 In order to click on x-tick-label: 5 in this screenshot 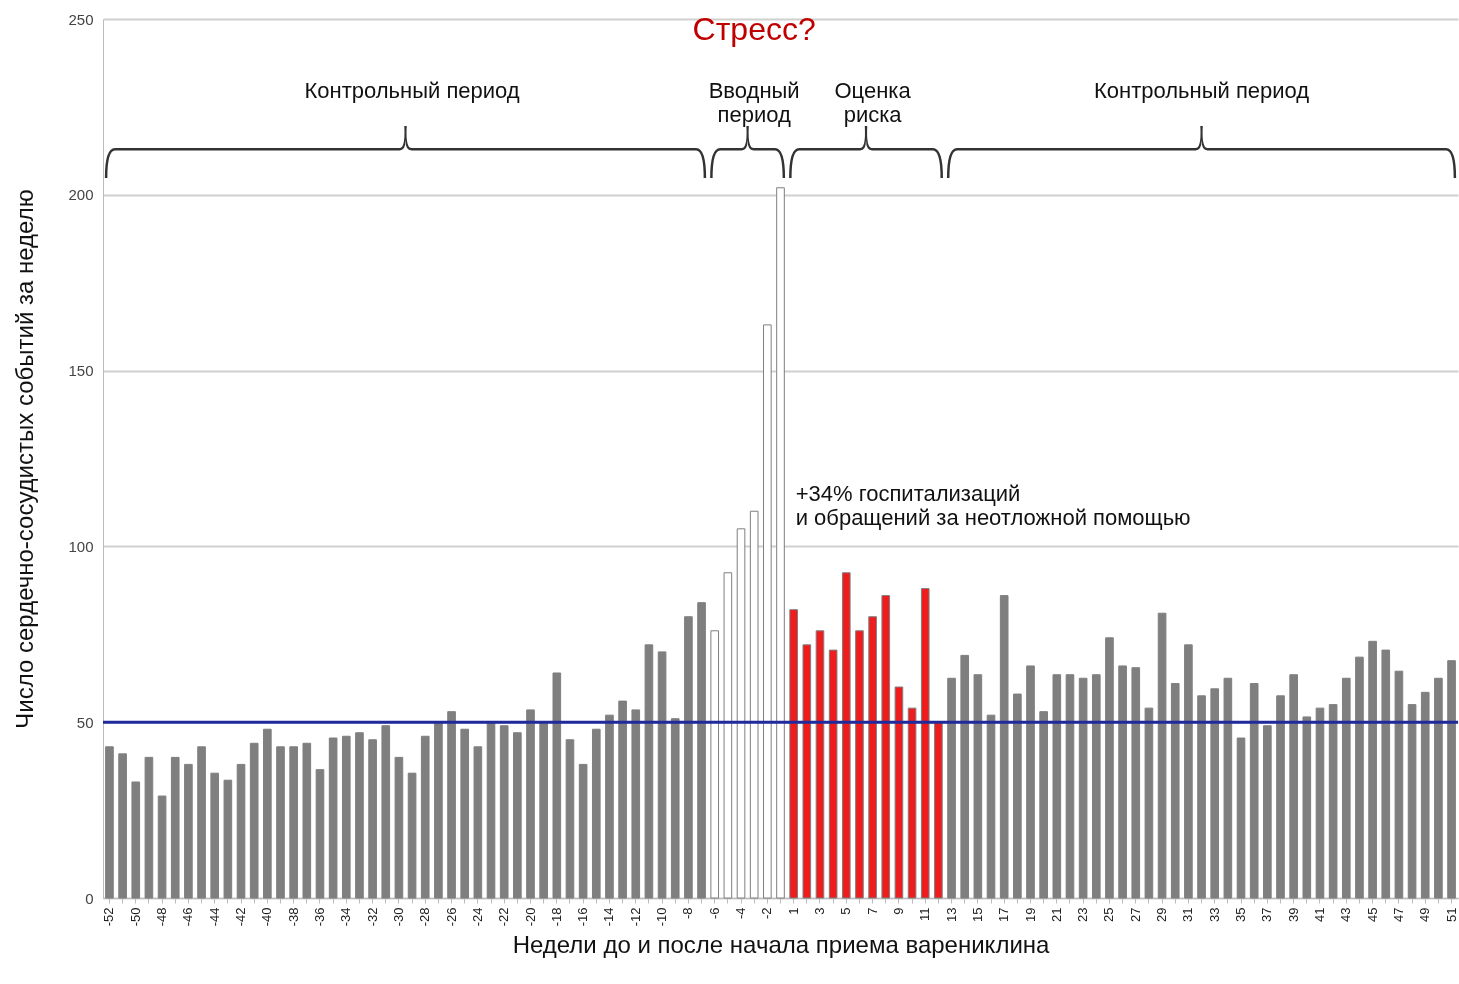, I will do `click(846, 911)`.